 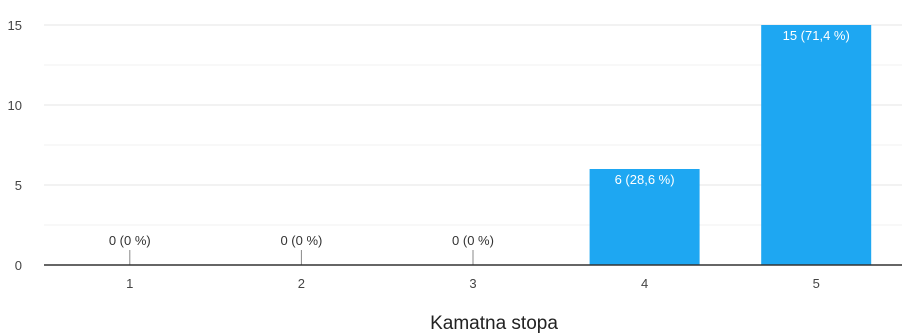 I want to click on x-tick-label: 1, so click(x=129, y=283).